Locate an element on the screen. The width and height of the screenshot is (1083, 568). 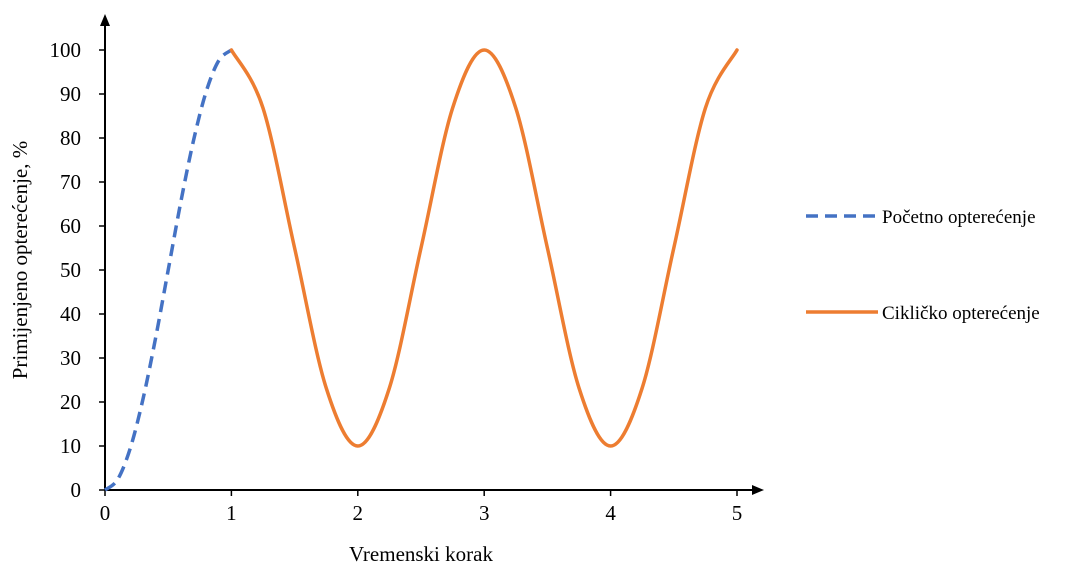
y-tick-label: 30 is located at coordinates (70, 358).